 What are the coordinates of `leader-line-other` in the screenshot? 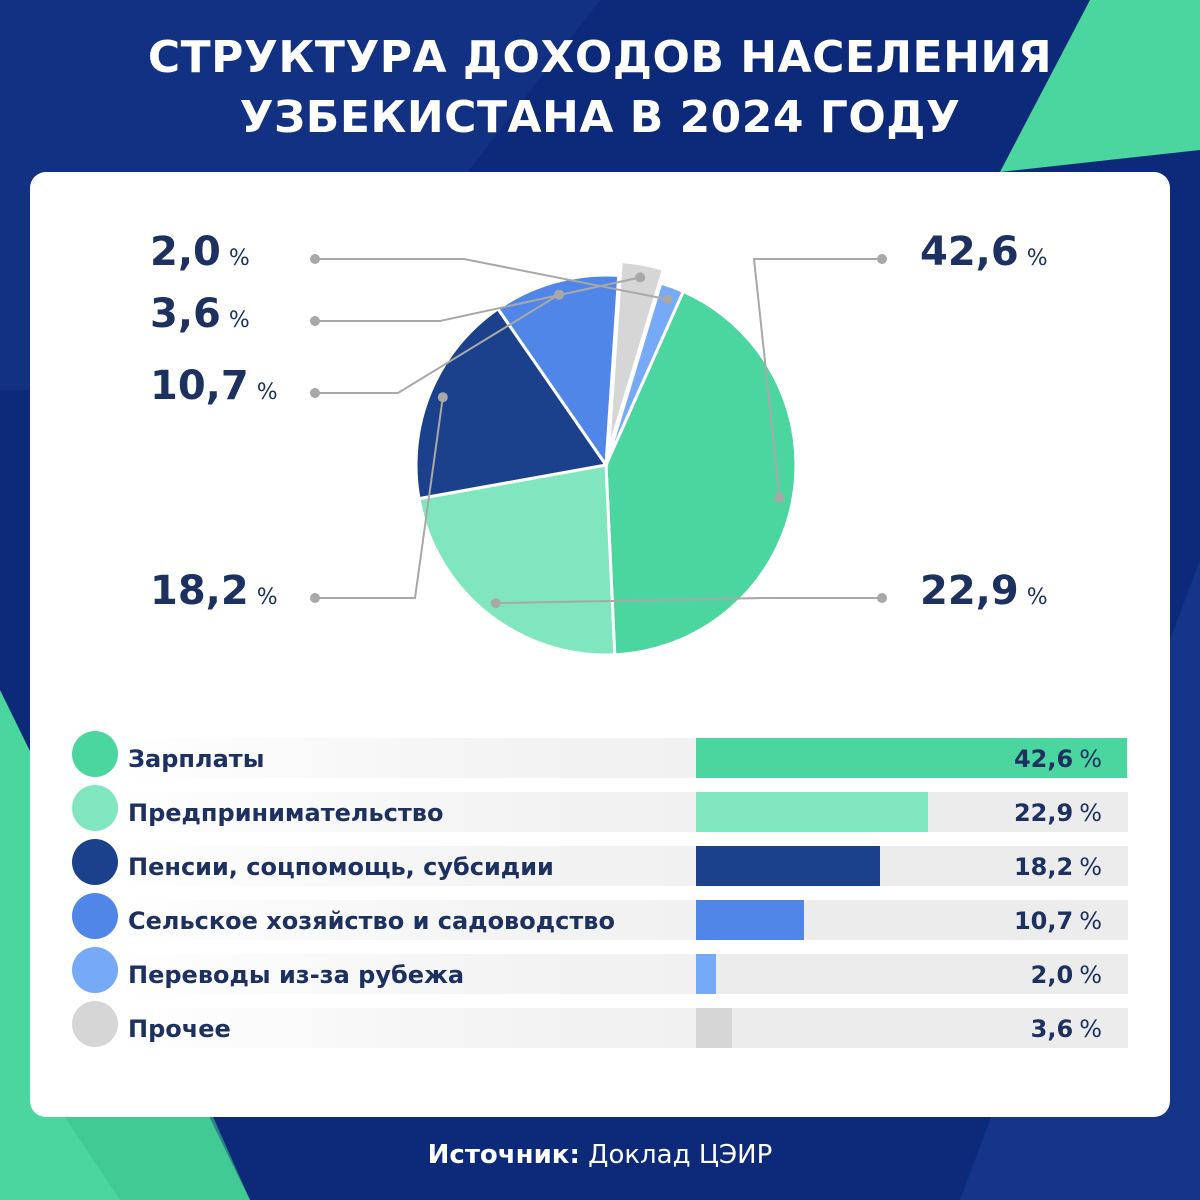 It's located at (478, 299).